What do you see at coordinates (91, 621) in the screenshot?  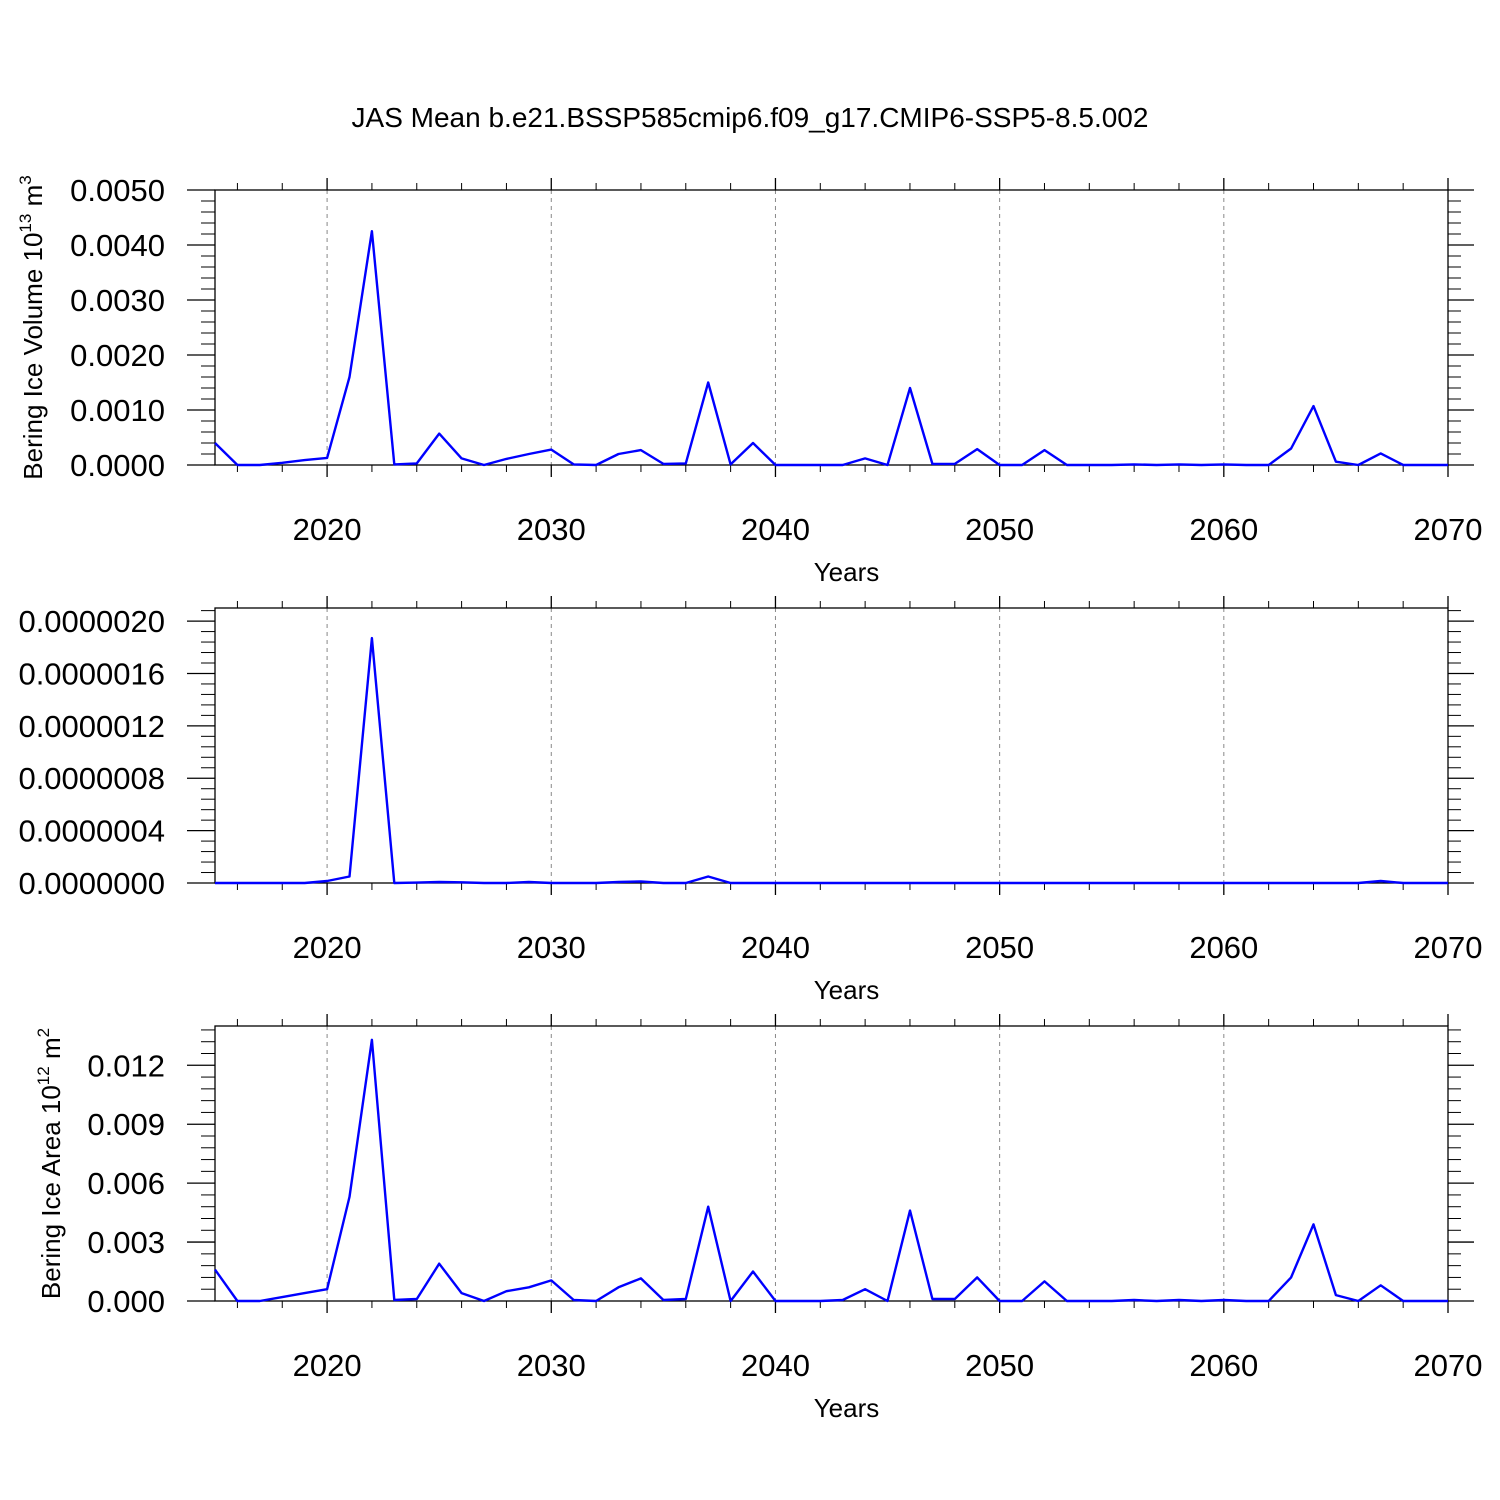 I see `y-tick-label: 0.0000020` at bounding box center [91, 621].